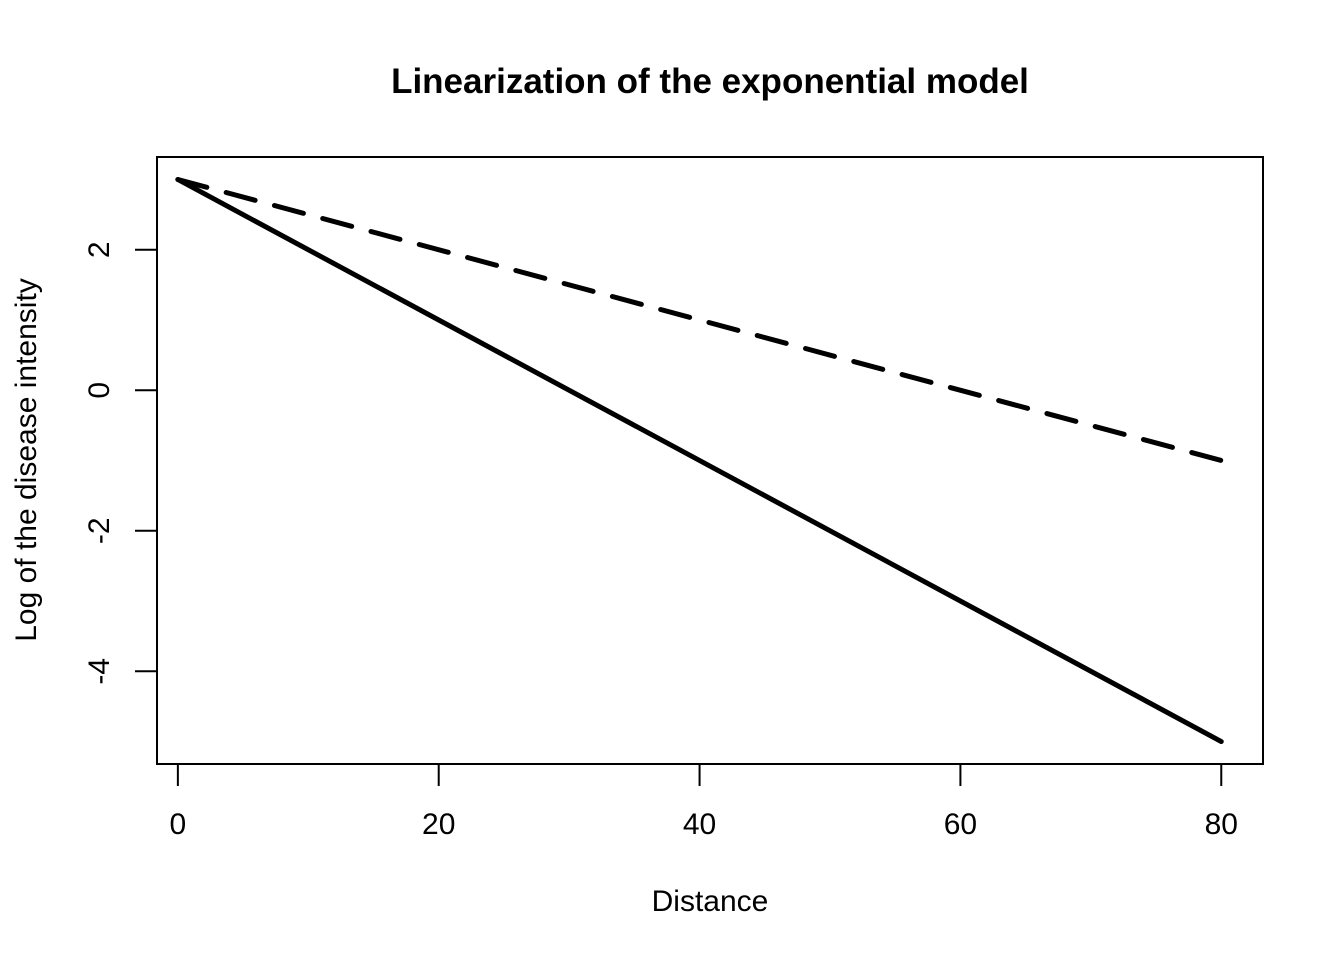 This screenshot has width=1344, height=960. What do you see at coordinates (99, 530) in the screenshot?
I see `y-tick-label: -2` at bounding box center [99, 530].